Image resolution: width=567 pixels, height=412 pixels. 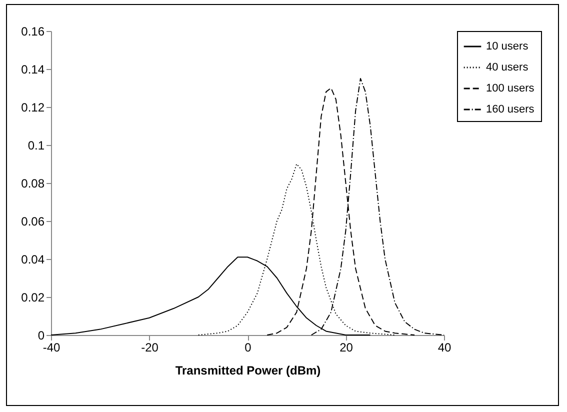 What do you see at coordinates (33, 31) in the screenshot?
I see `y-tick-label: 0.16` at bounding box center [33, 31].